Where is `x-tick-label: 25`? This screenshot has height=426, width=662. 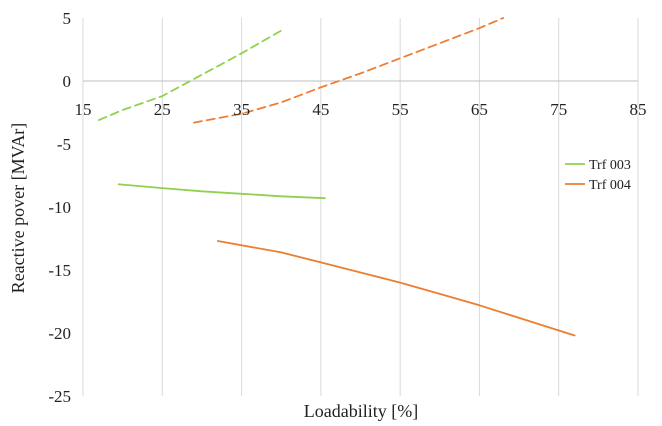
x-tick-label: 25 is located at coordinates (162, 109).